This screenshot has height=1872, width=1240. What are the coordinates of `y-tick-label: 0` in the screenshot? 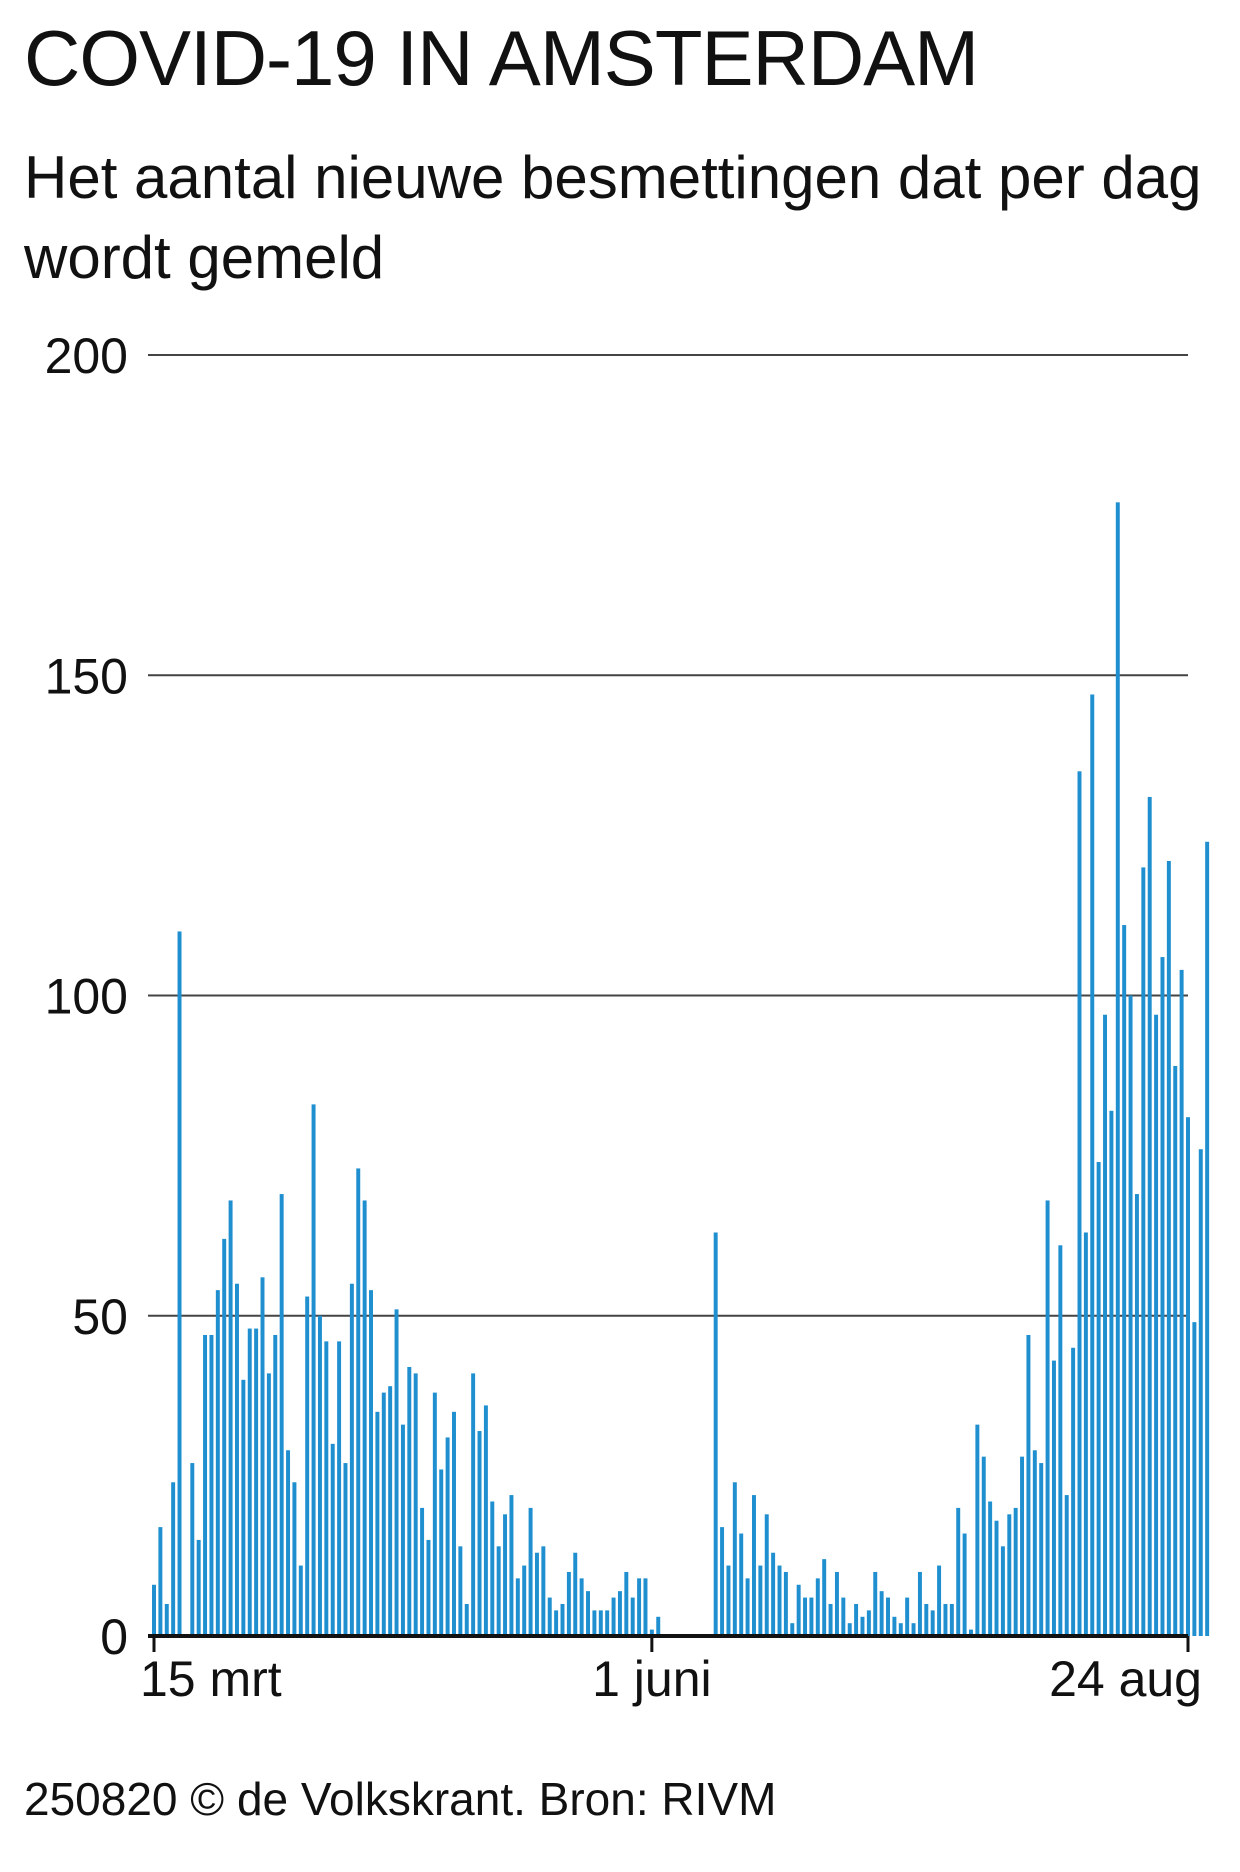 It's located at (114, 1637).